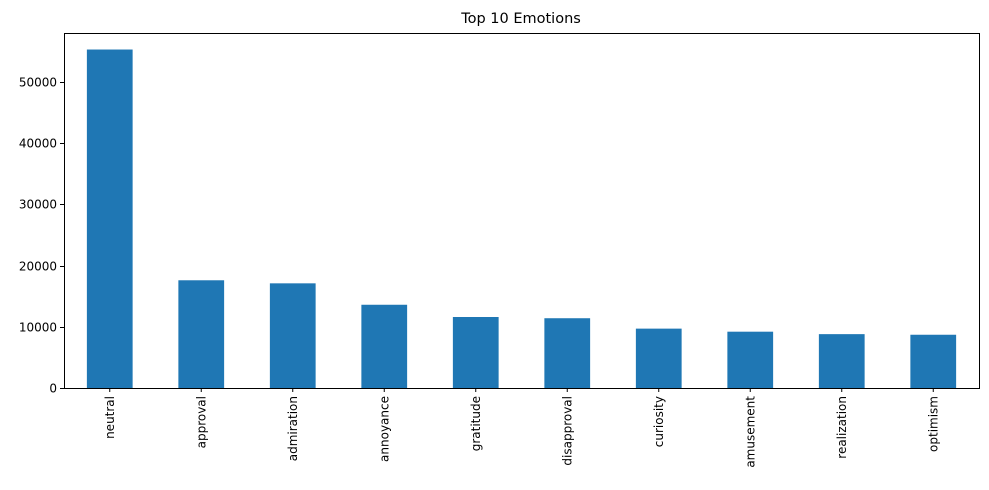  I want to click on y-tick-label: 50000, so click(38, 83).